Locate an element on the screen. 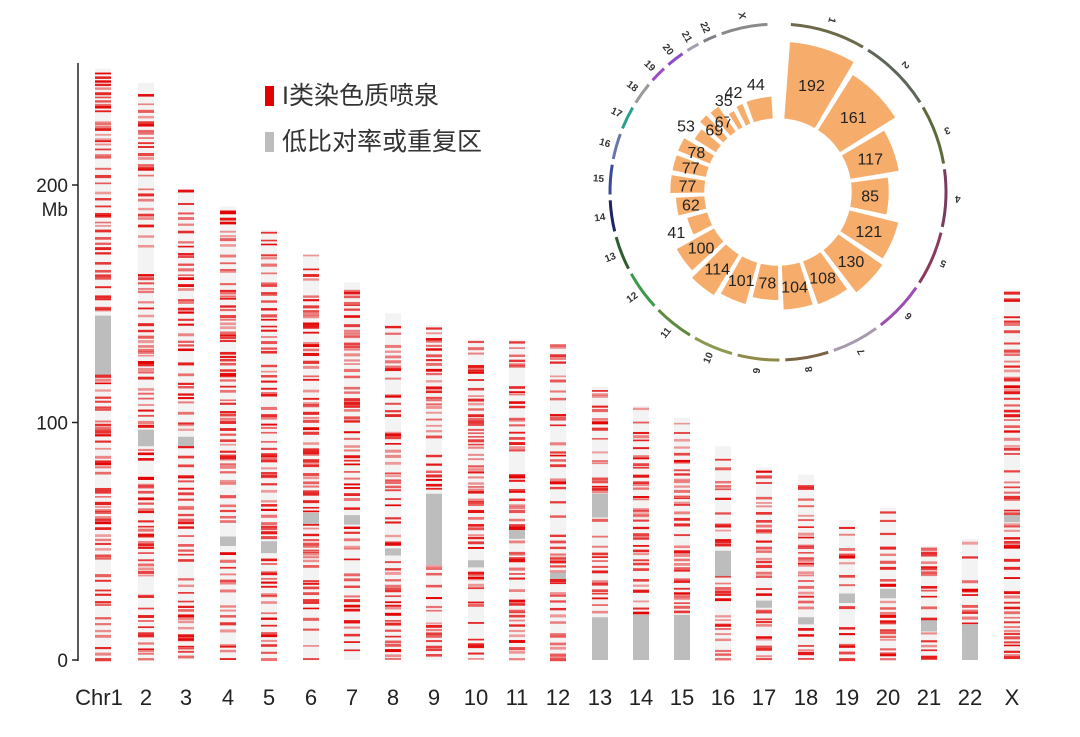 The width and height of the screenshot is (1080, 737). x-tick-label: 19 is located at coordinates (847, 697).